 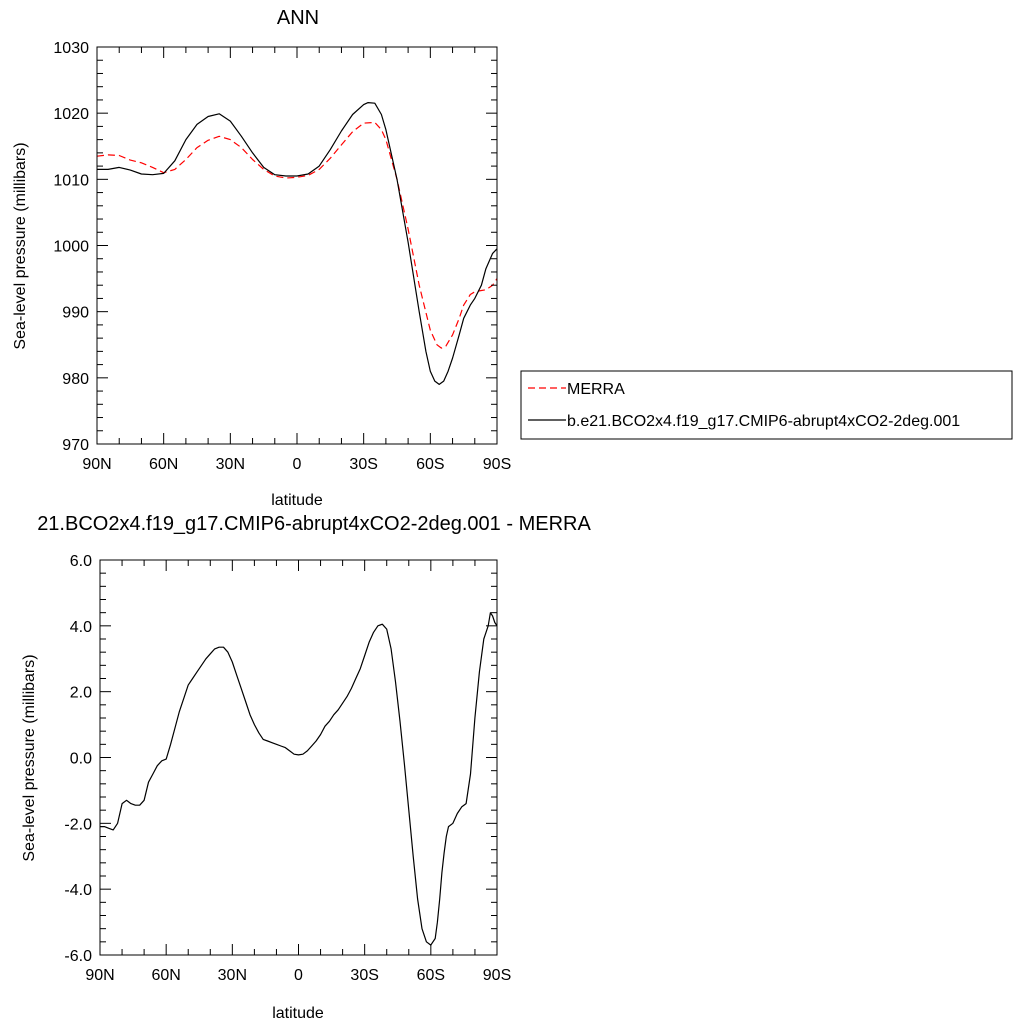 What do you see at coordinates (232, 975) in the screenshot?
I see `panel-bottom-x-tick-label: 30N` at bounding box center [232, 975].